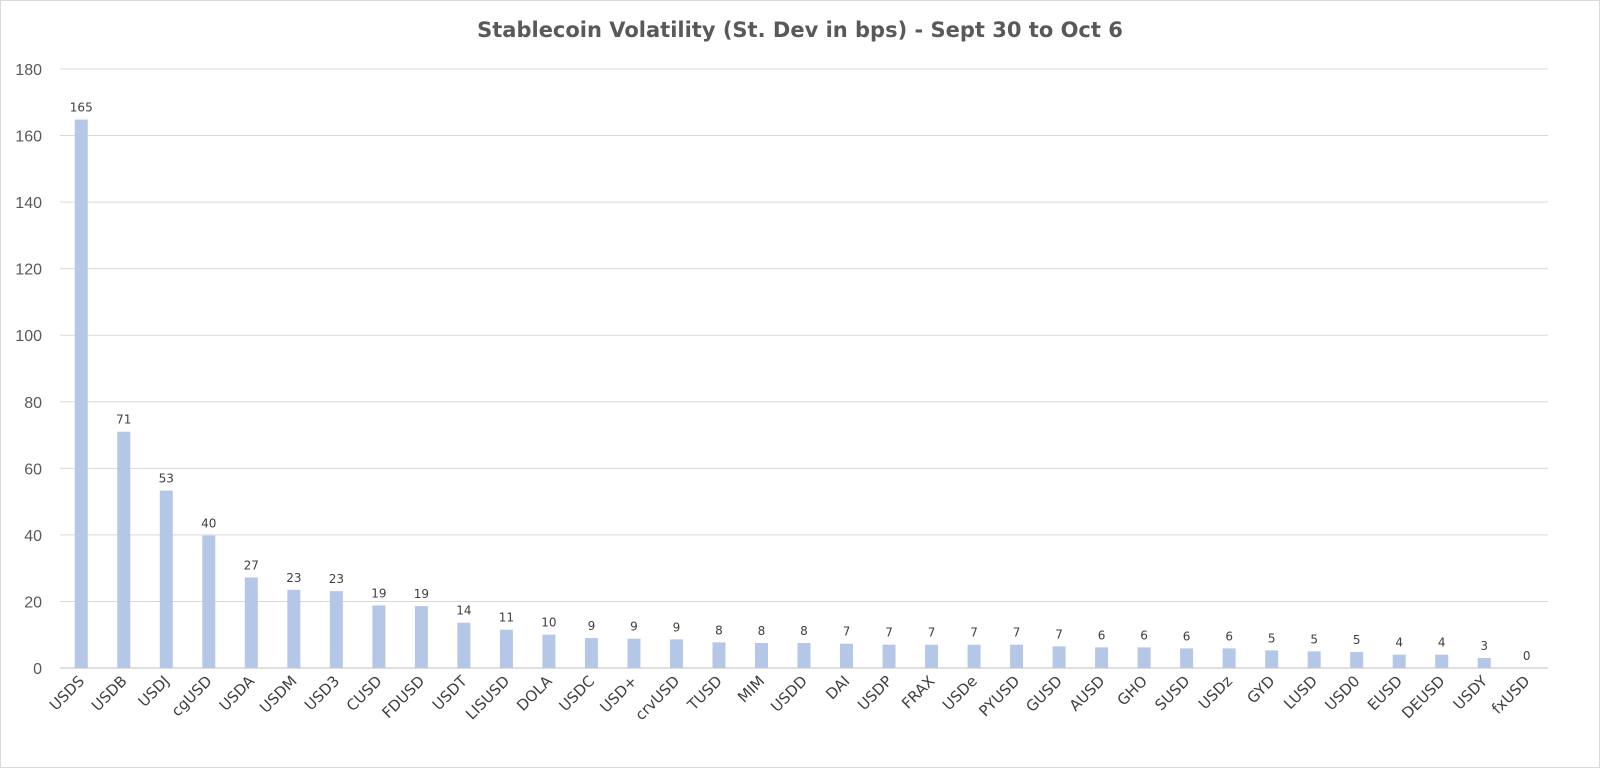  What do you see at coordinates (251, 565) in the screenshot?
I see `data-label: 27` at bounding box center [251, 565].